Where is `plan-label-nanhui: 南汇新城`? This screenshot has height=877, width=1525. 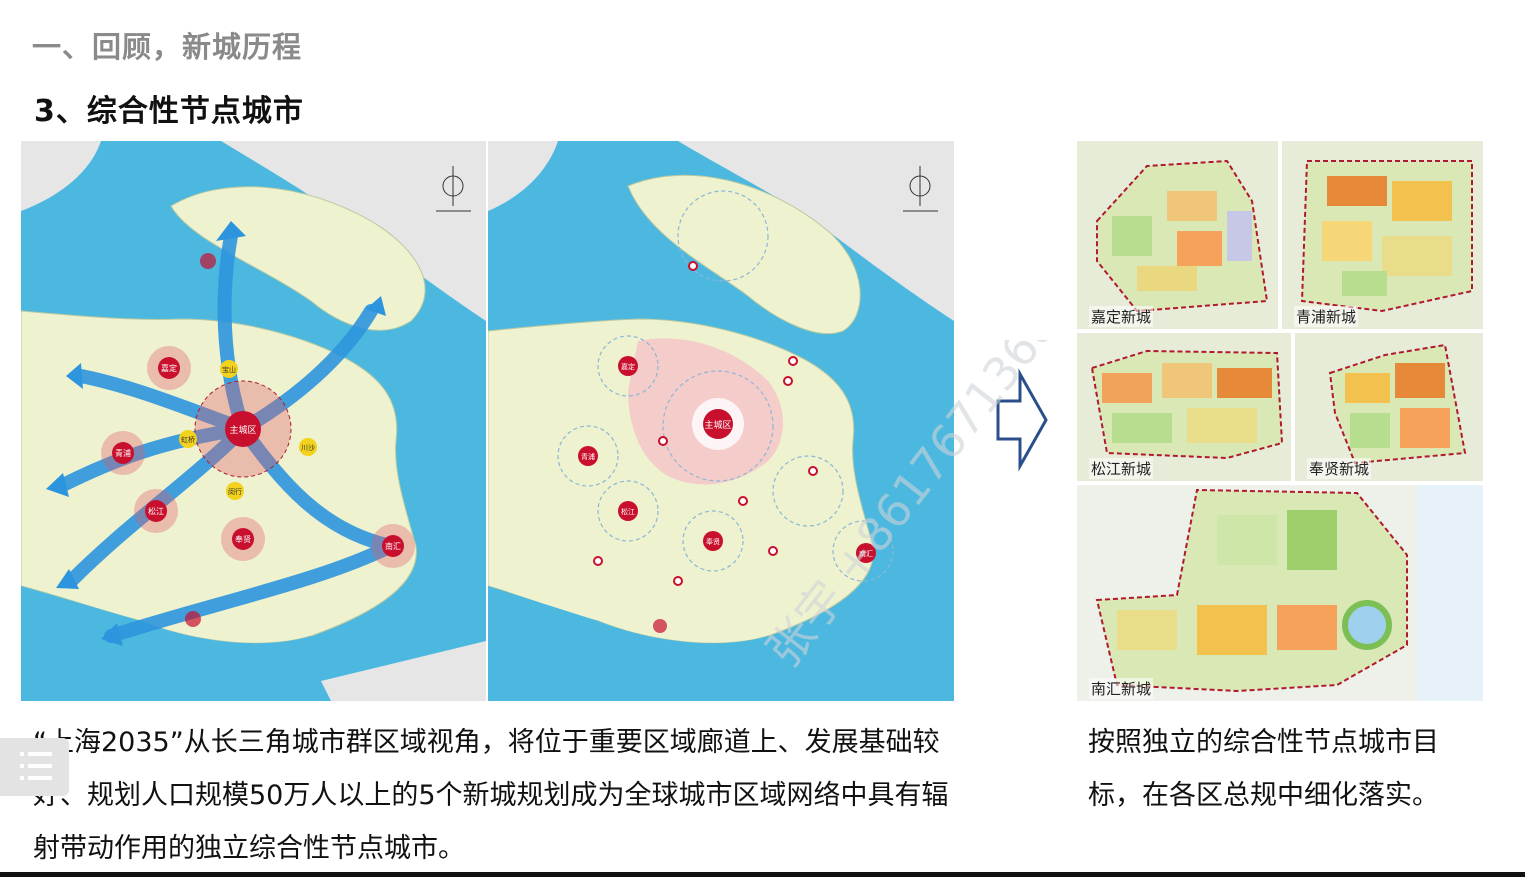
plan-label-nanhui: 南汇新城 is located at coordinates (1121, 688).